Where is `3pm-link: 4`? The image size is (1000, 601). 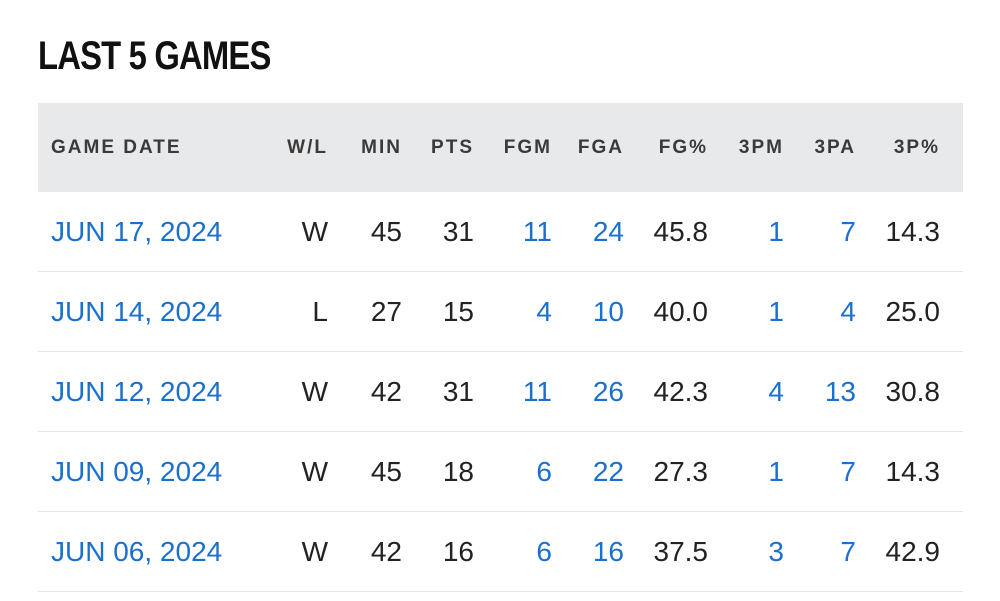 3pm-link: 4 is located at coordinates (776, 391).